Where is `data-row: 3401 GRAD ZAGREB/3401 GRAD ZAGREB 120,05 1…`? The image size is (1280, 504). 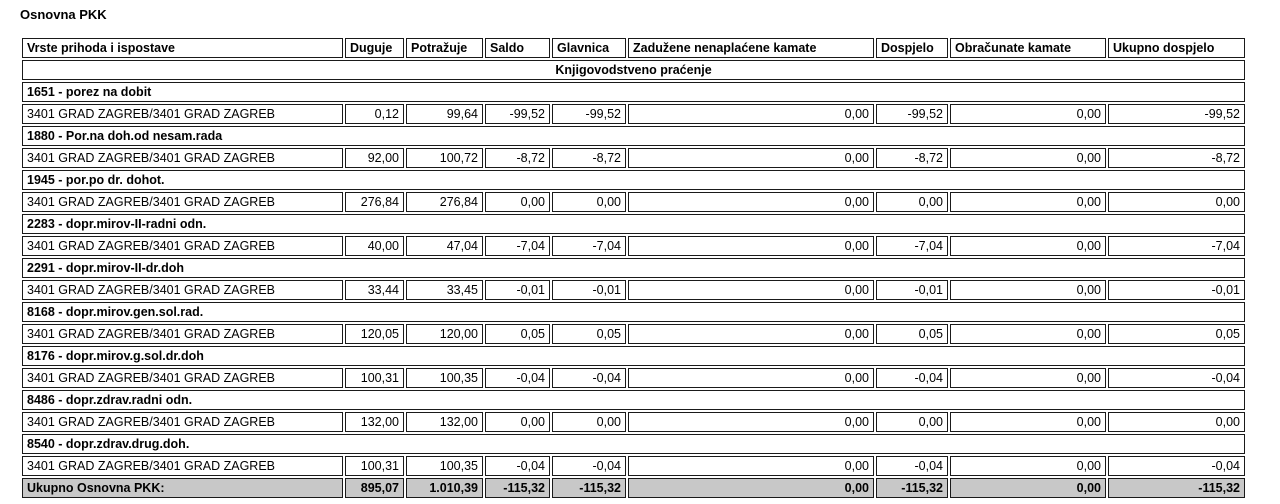 data-row: 3401 GRAD ZAGREB/3401 GRAD ZAGREB 120,05 1… is located at coordinates (633, 334).